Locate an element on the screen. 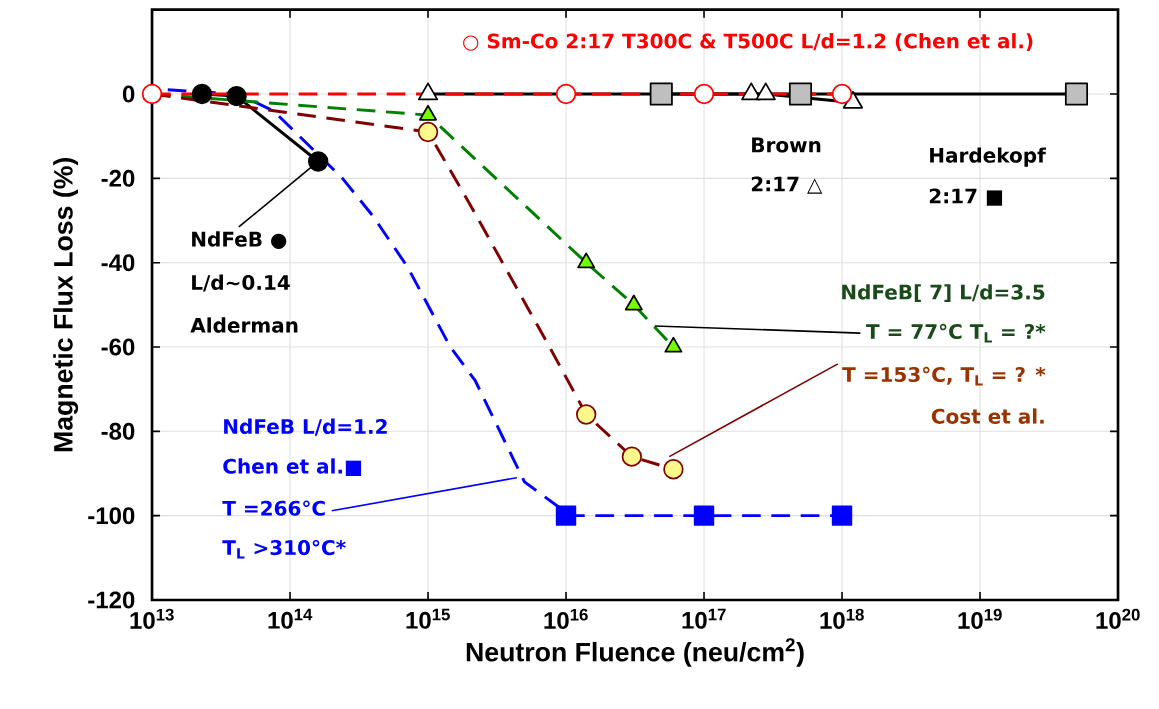 The height and width of the screenshot is (709, 1159). annotation: T = 77°C T$_{L}$ = ?* is located at coordinates (956, 333).